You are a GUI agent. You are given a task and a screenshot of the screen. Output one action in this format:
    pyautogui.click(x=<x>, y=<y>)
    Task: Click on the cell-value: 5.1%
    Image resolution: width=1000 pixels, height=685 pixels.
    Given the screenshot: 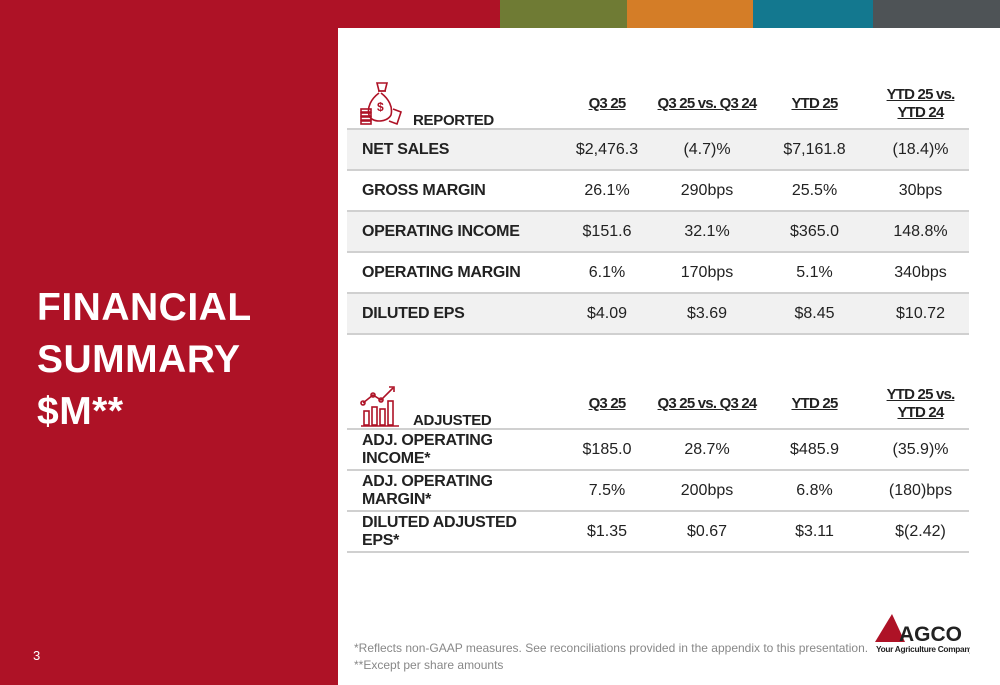 What is the action you would take?
    pyautogui.click(x=814, y=272)
    